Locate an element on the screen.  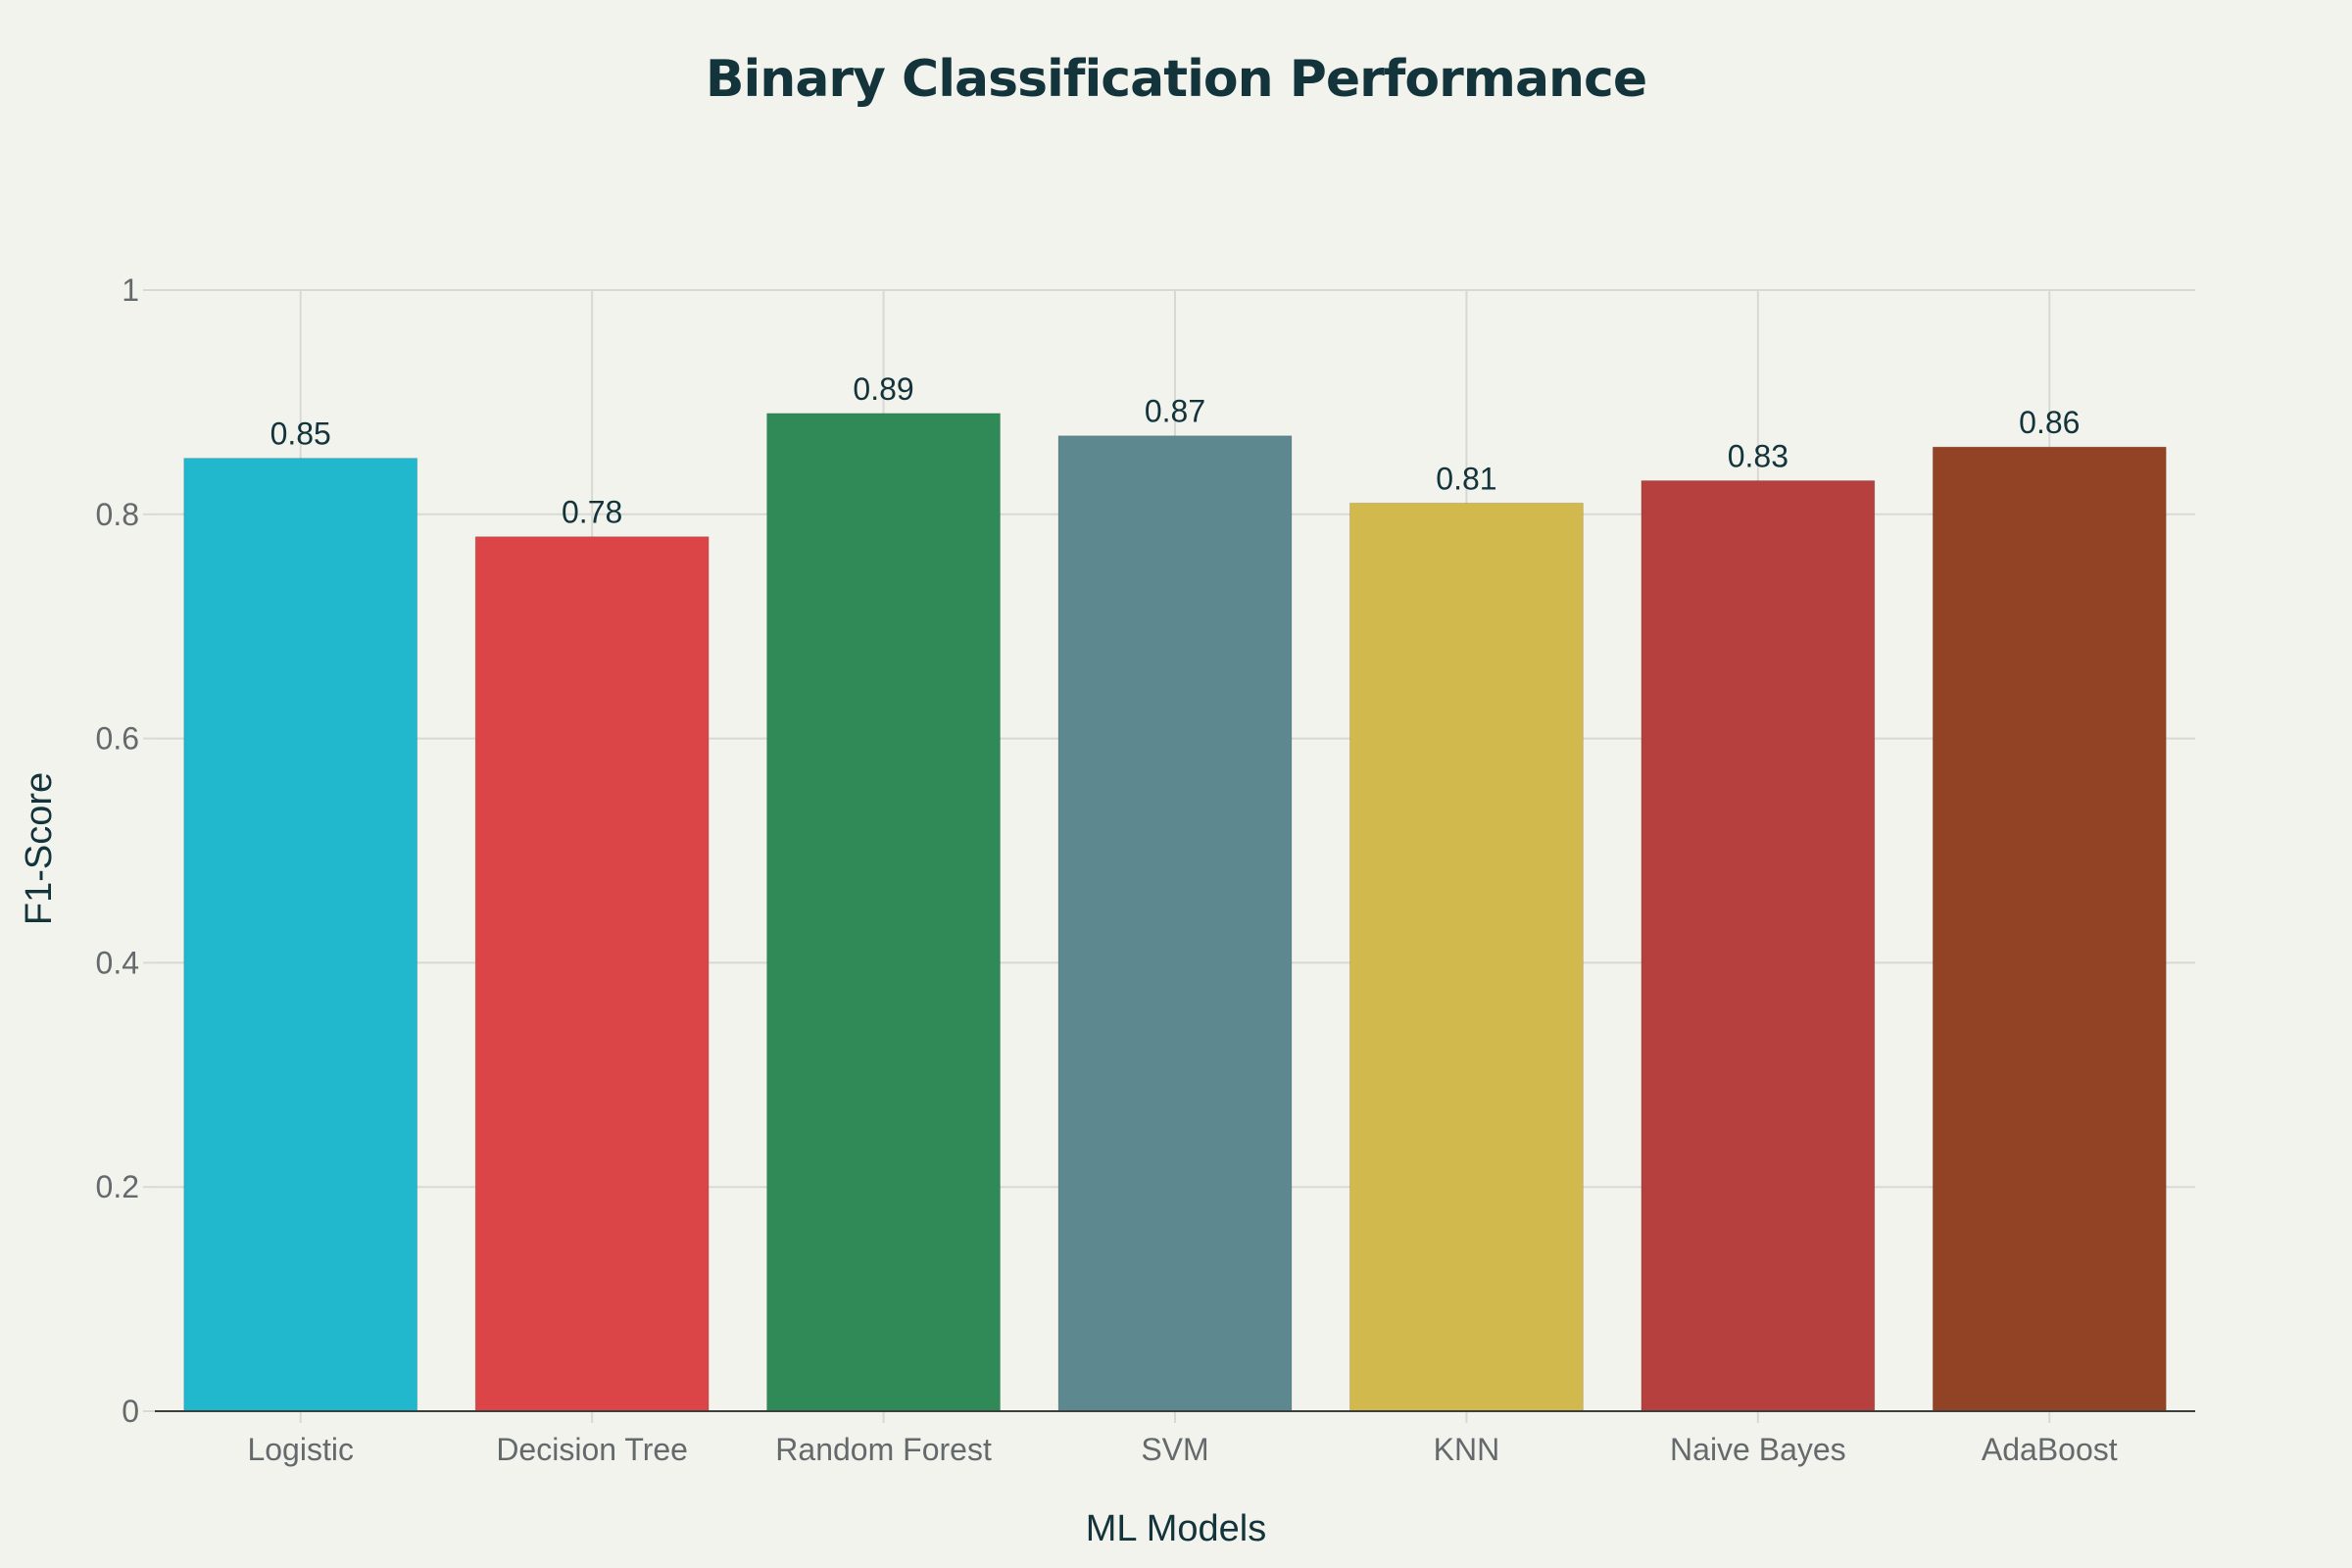
chart-title: Binary Classification Performance is located at coordinates (1176, 79).